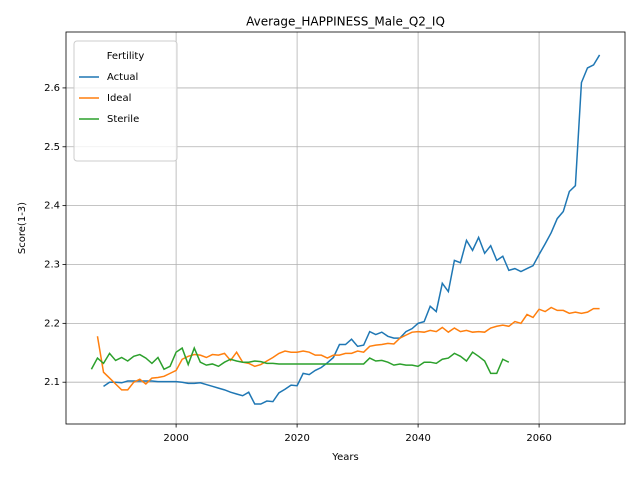 This screenshot has width=640, height=480. I want to click on legend-label: Sterile, so click(123, 119).